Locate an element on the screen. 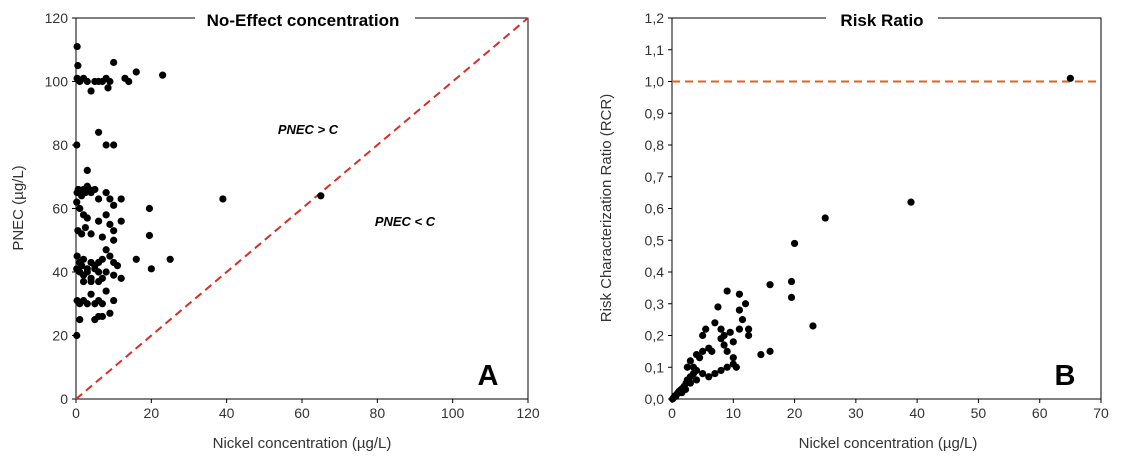  x-tick-label-b: 70 is located at coordinates (1101, 413).